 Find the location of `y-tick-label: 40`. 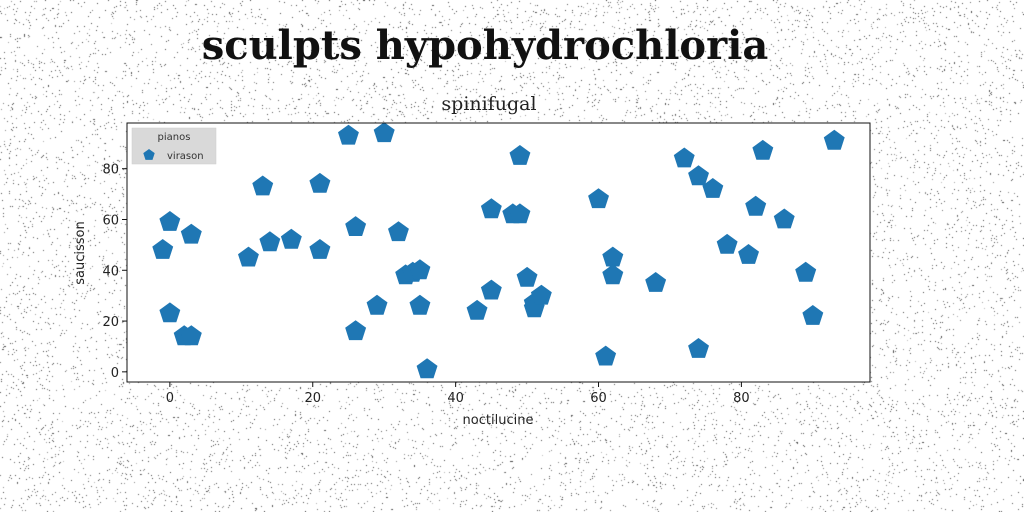

y-tick-label: 40 is located at coordinates (110, 271).